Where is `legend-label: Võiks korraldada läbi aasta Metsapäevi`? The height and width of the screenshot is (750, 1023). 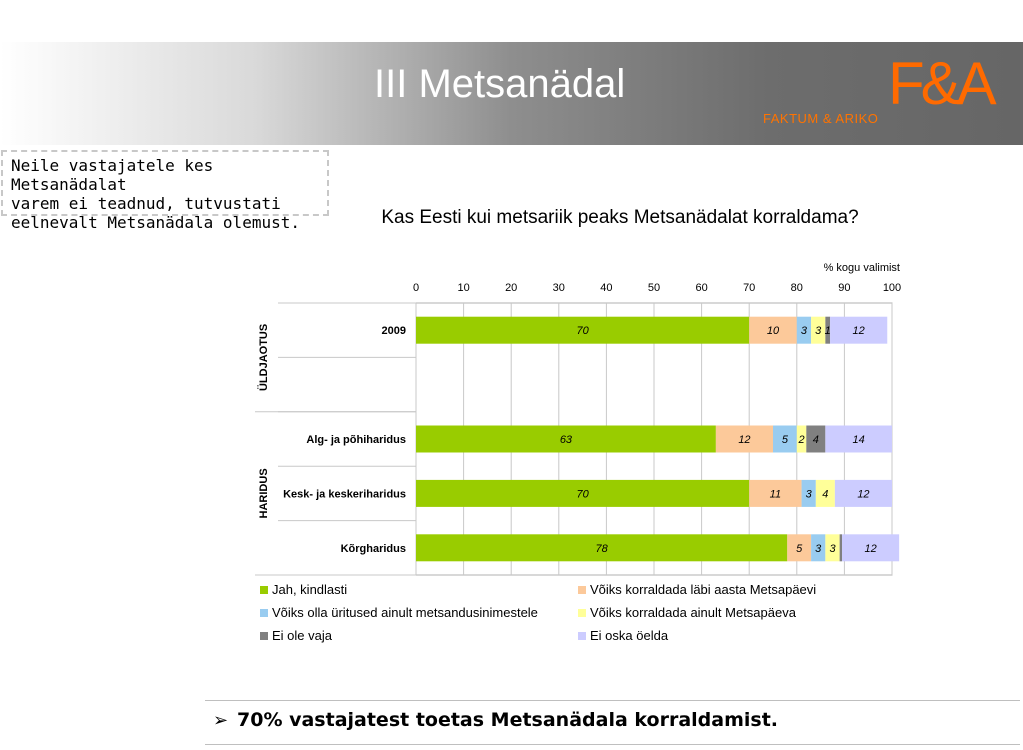
legend-label: Võiks korraldada läbi aasta Metsapäevi is located at coordinates (703, 589).